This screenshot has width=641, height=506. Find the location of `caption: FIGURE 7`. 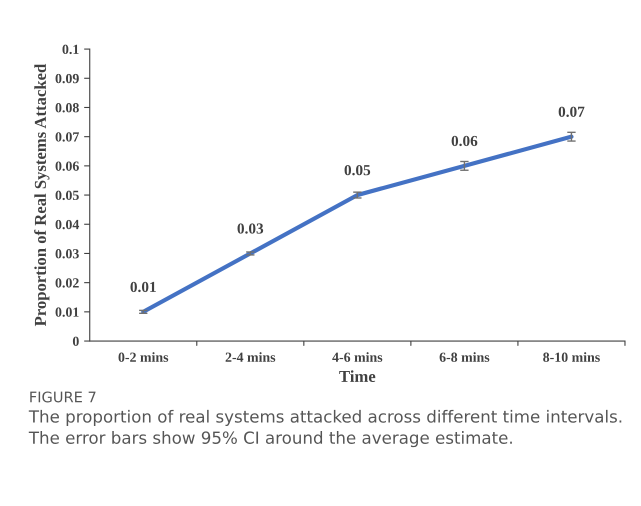

caption: FIGURE 7 is located at coordinates (63, 396).